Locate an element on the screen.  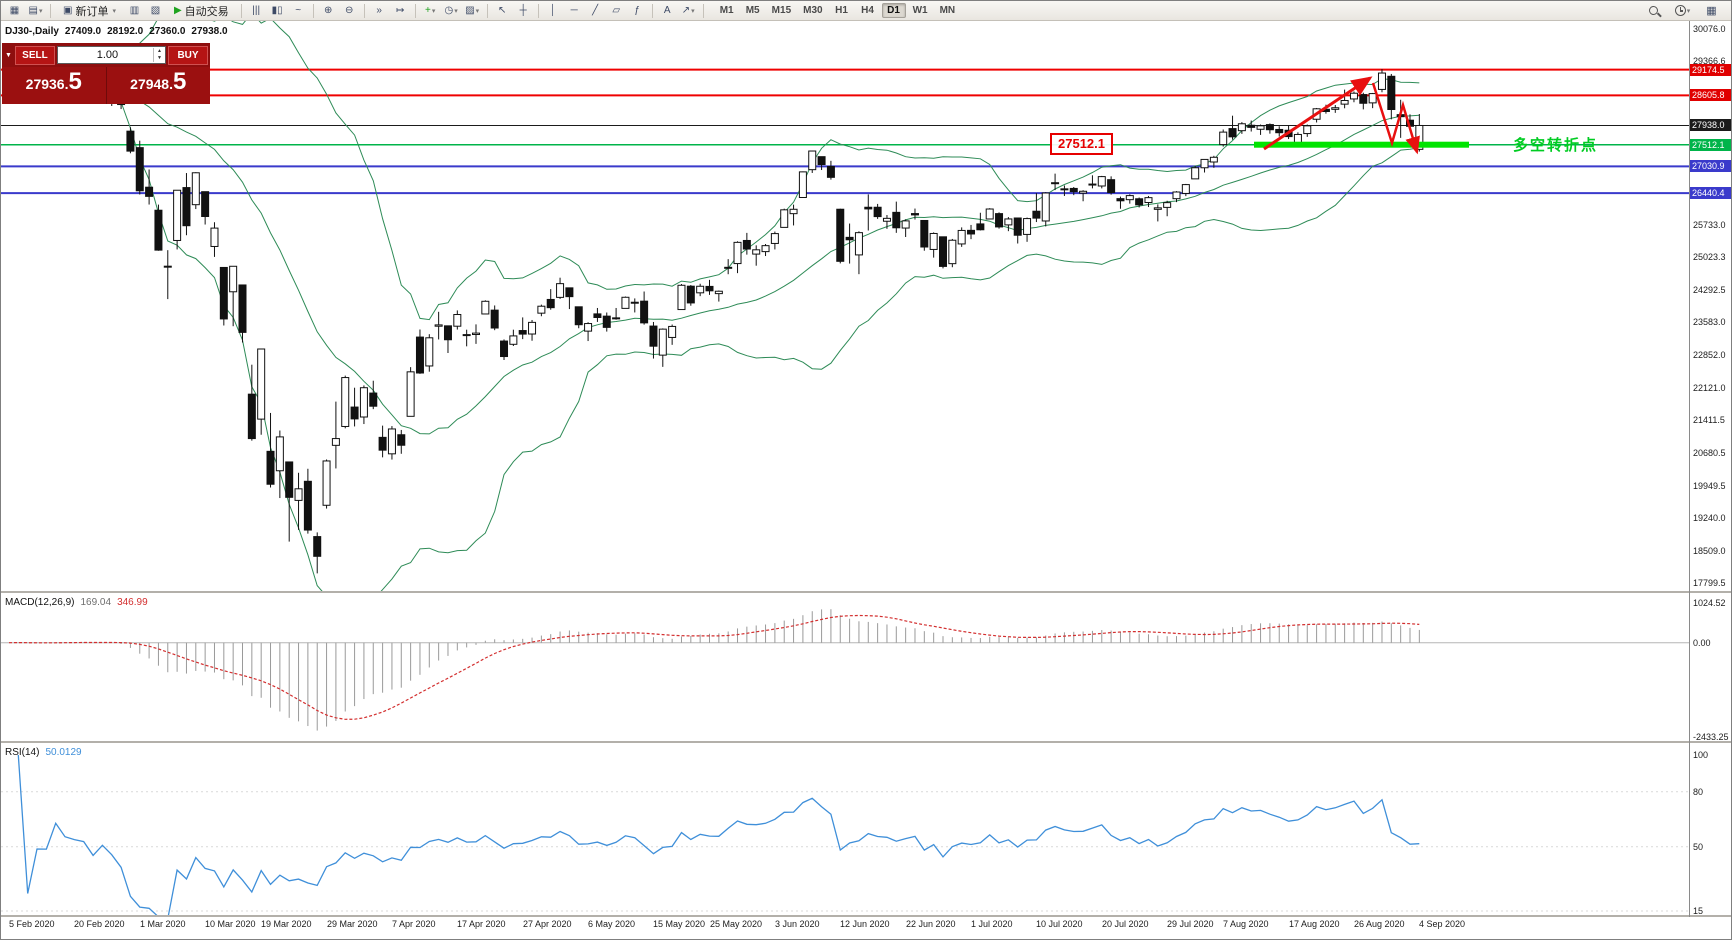
line-chart-icon: ~ is located at coordinates (298, 10).